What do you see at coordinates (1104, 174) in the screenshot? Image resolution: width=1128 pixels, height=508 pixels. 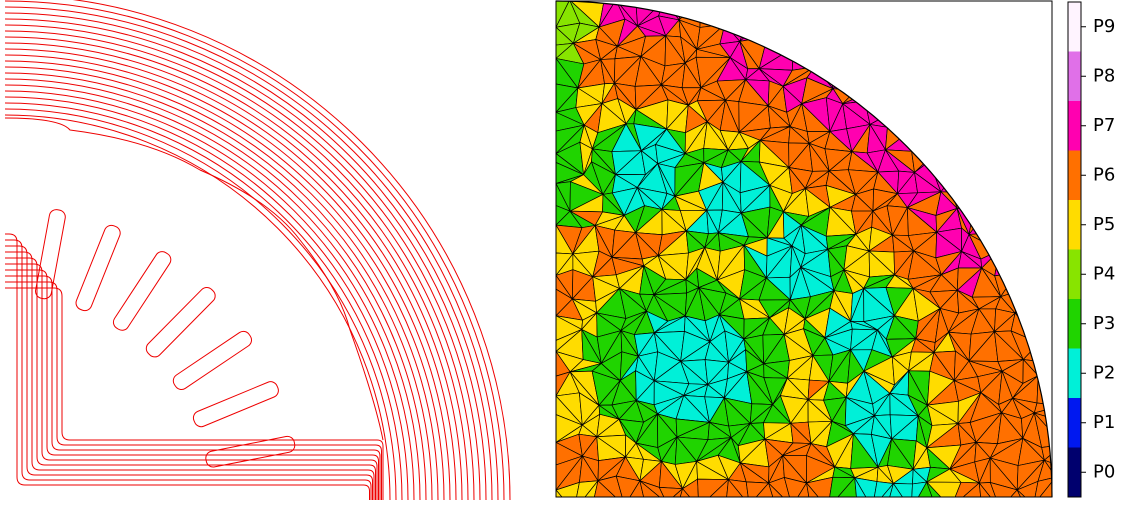 I see `colorbar-label: P6` at bounding box center [1104, 174].